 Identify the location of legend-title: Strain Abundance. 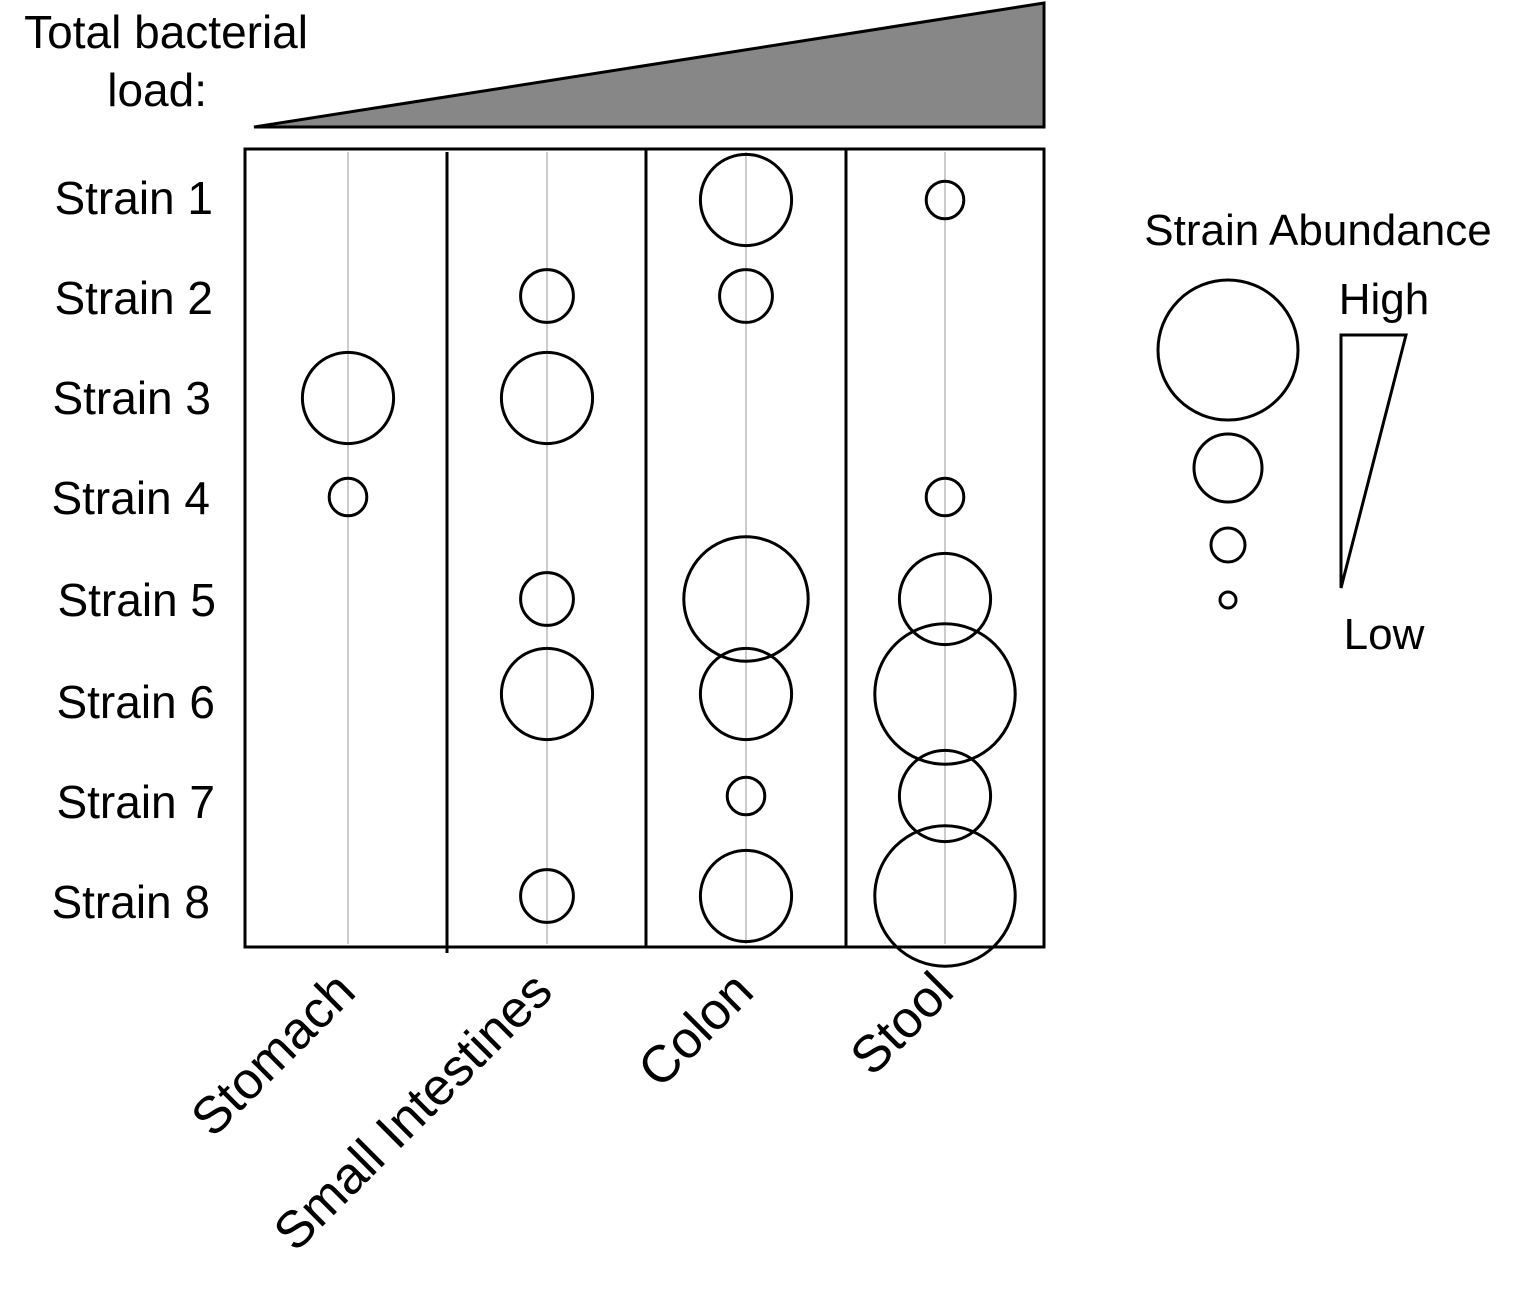
(1317, 230).